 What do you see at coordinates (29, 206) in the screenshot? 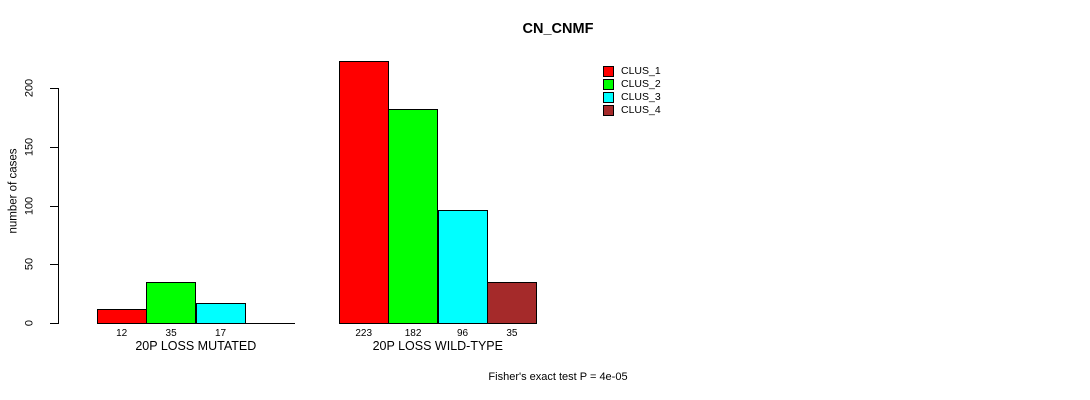
I see `y-axis-tick-label: 100` at bounding box center [29, 206].